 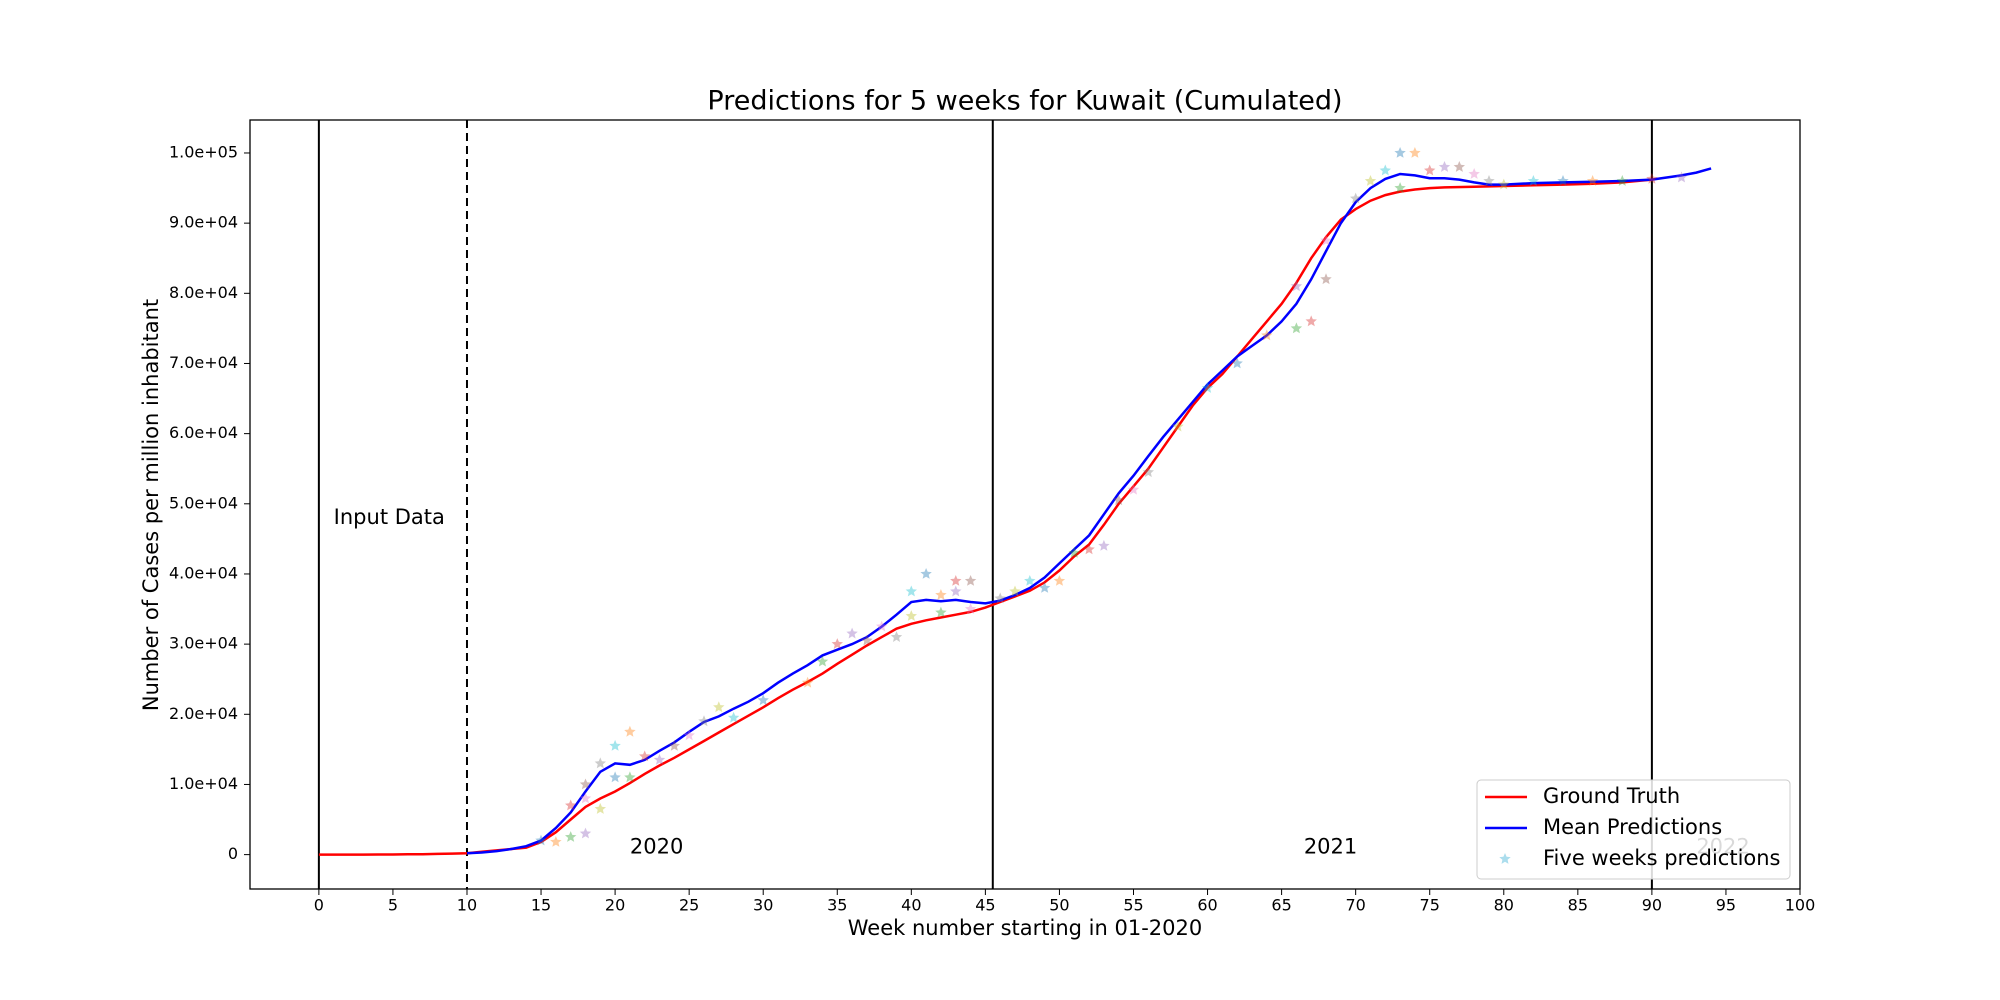 What do you see at coordinates (203, 502) in the screenshot?
I see `y-tick-label: 5.0e+04` at bounding box center [203, 502].